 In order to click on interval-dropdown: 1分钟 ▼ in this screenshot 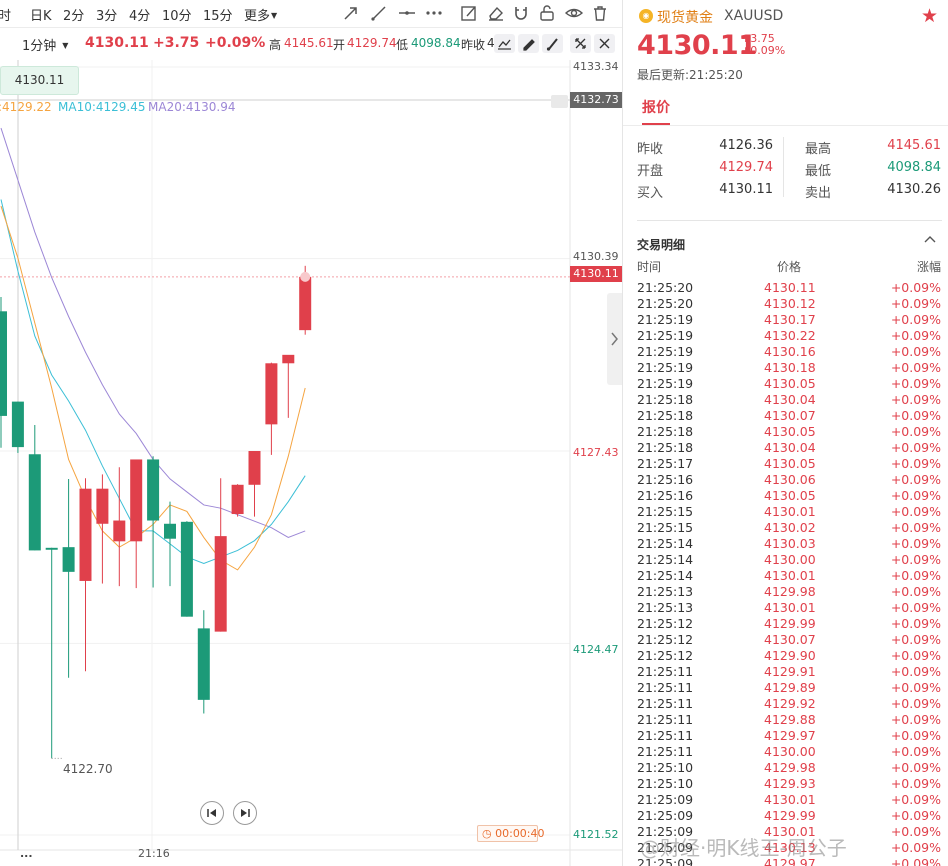, I will do `click(45, 44)`.